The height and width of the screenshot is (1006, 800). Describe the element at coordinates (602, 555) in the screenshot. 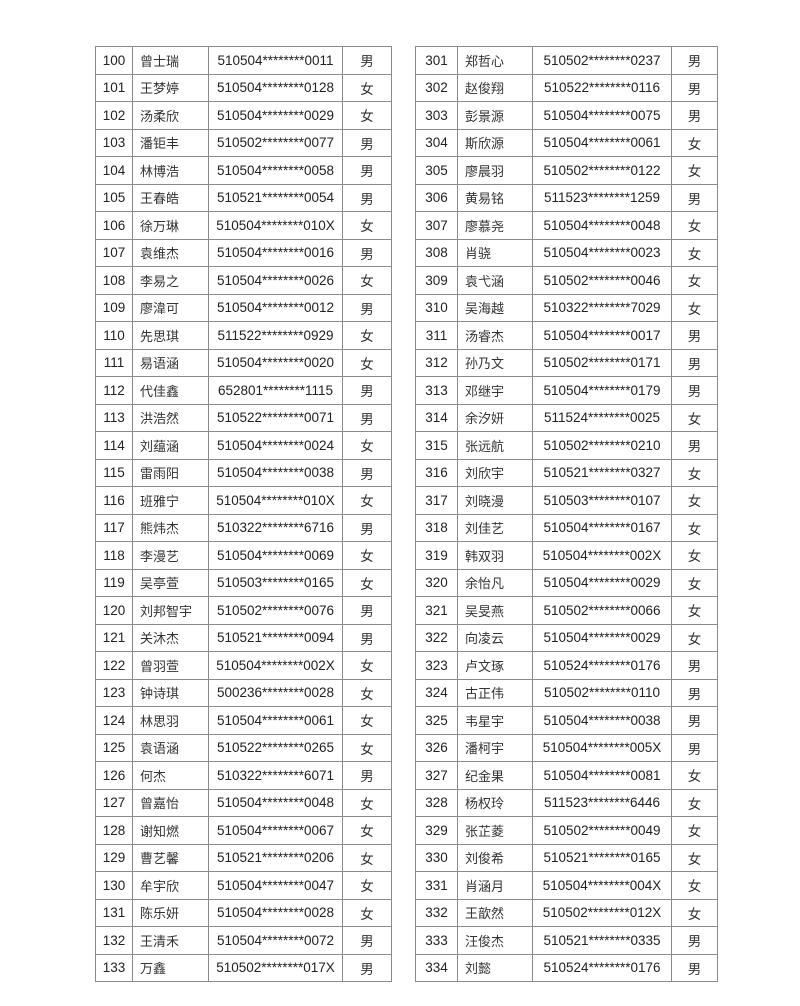

I see `id-number: 510504********002X` at that location.